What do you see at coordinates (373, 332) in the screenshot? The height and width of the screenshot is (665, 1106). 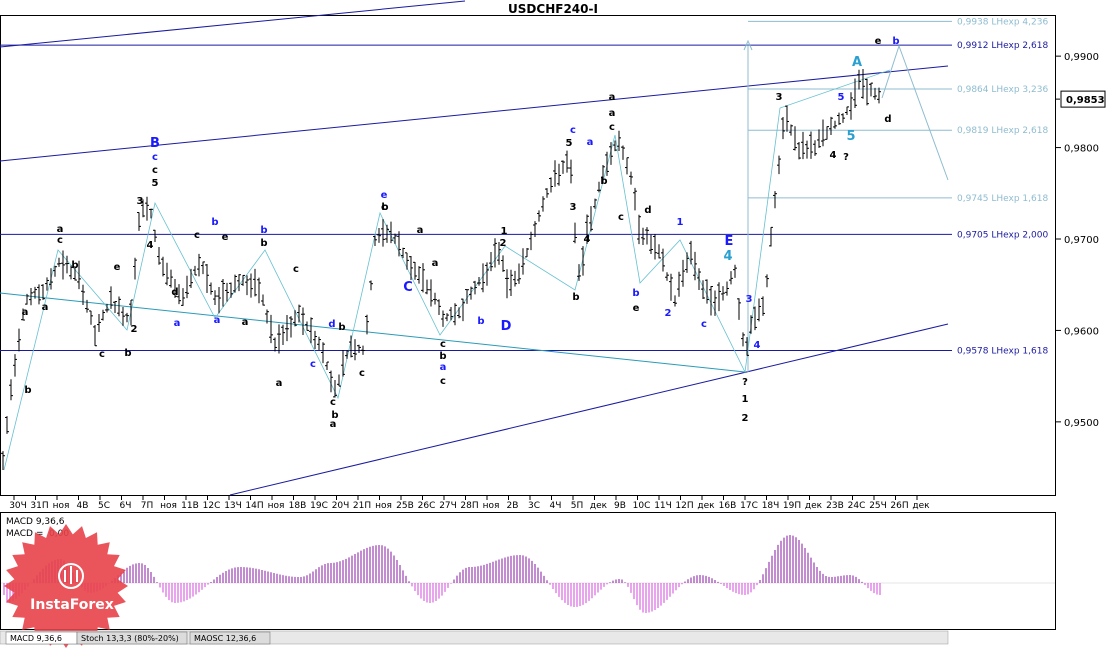 I see `wave-baseline-line` at bounding box center [373, 332].